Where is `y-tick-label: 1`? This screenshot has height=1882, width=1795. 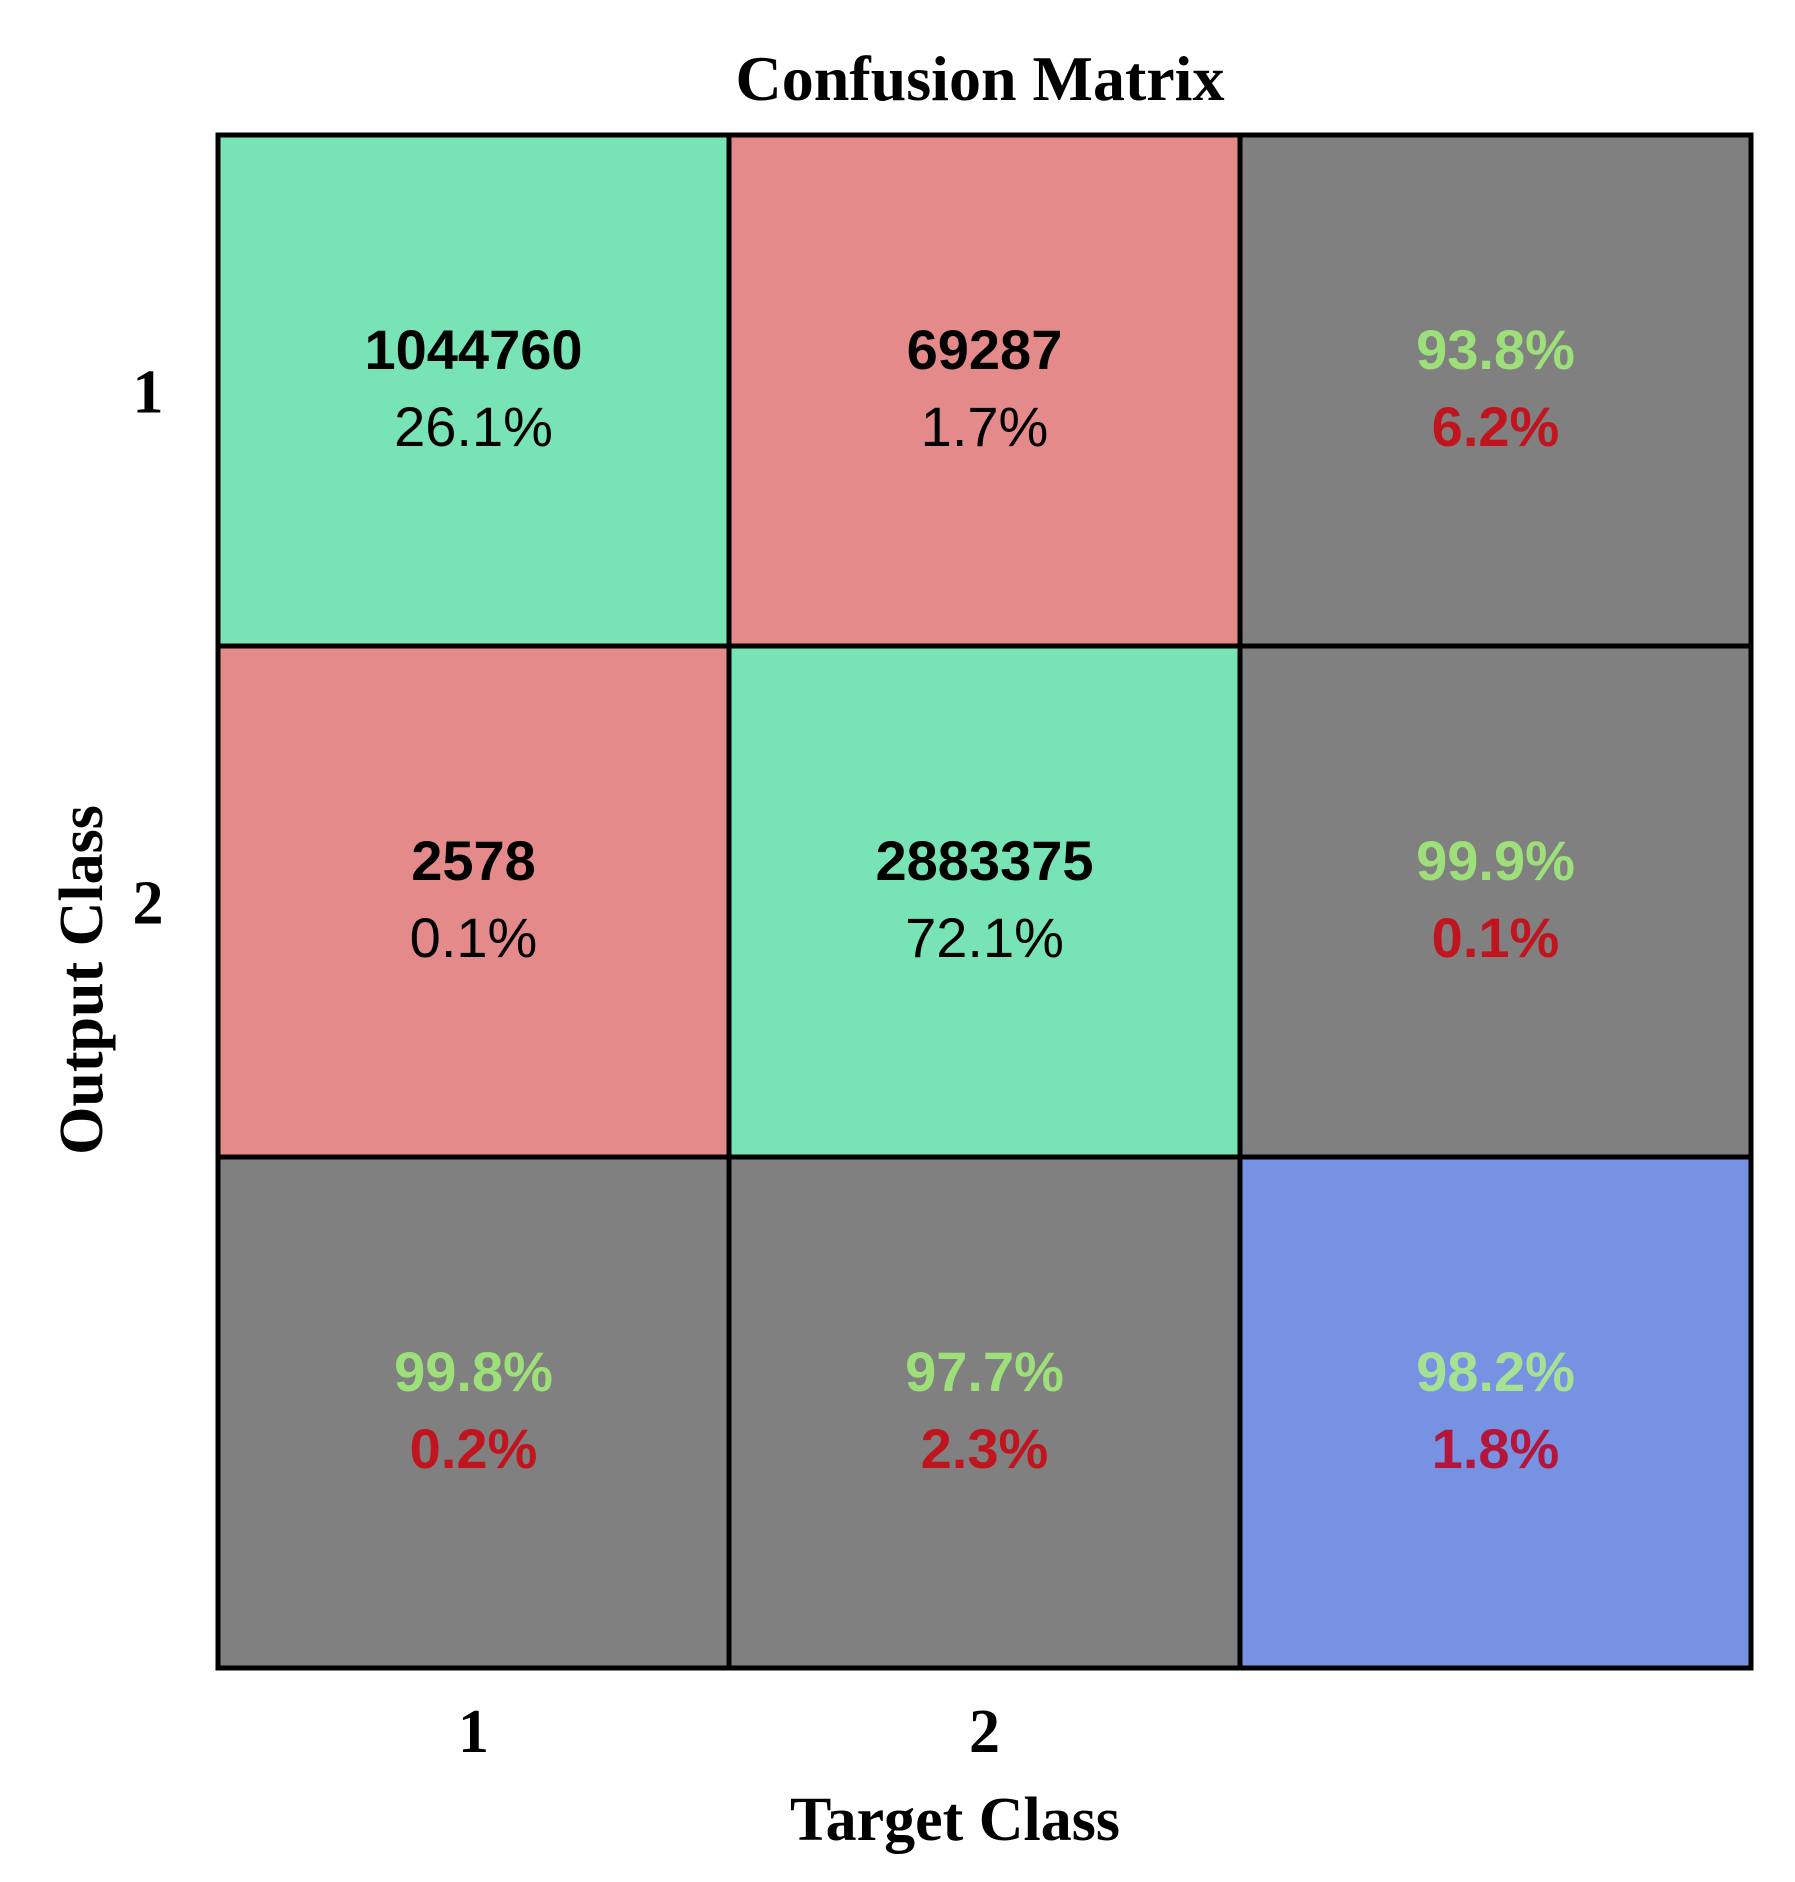 y-tick-label: 1 is located at coordinates (148, 393).